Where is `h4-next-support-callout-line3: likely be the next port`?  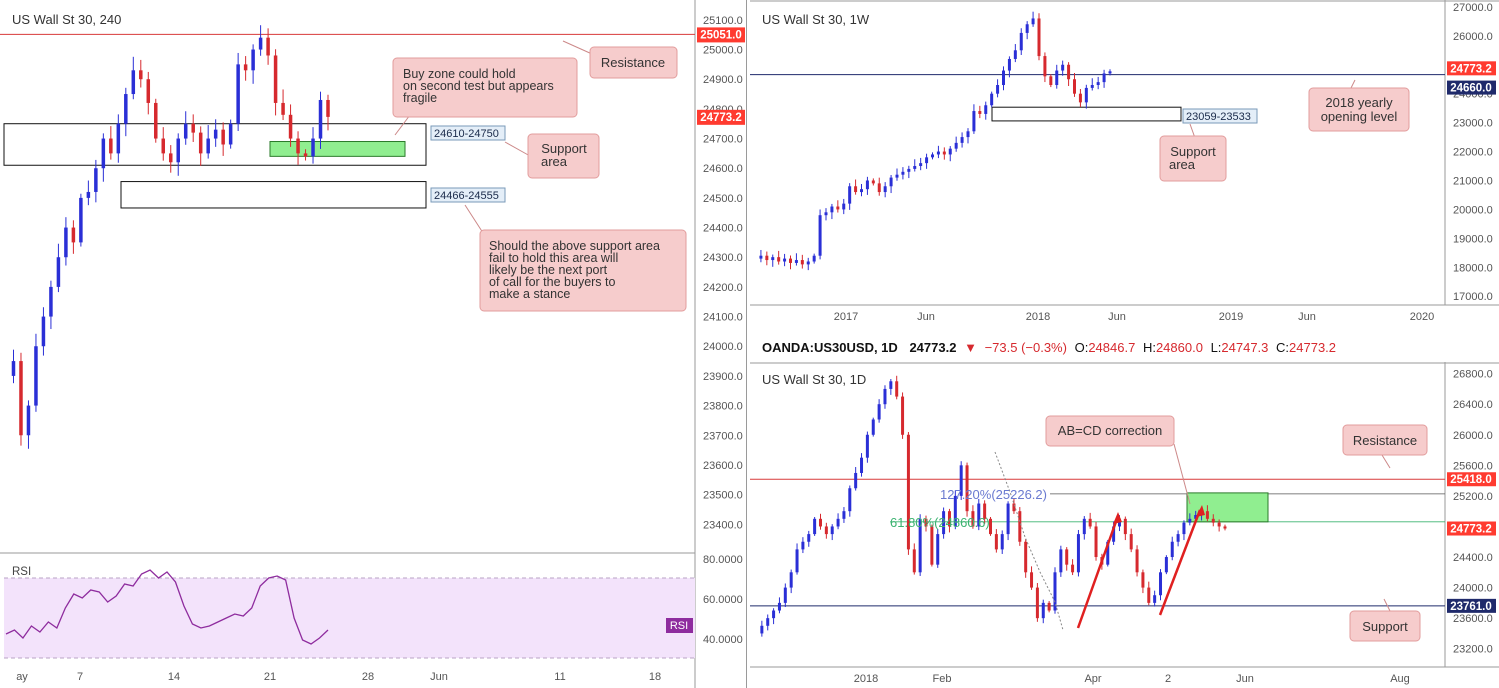 h4-next-support-callout-line3: likely be the next port is located at coordinates (548, 270).